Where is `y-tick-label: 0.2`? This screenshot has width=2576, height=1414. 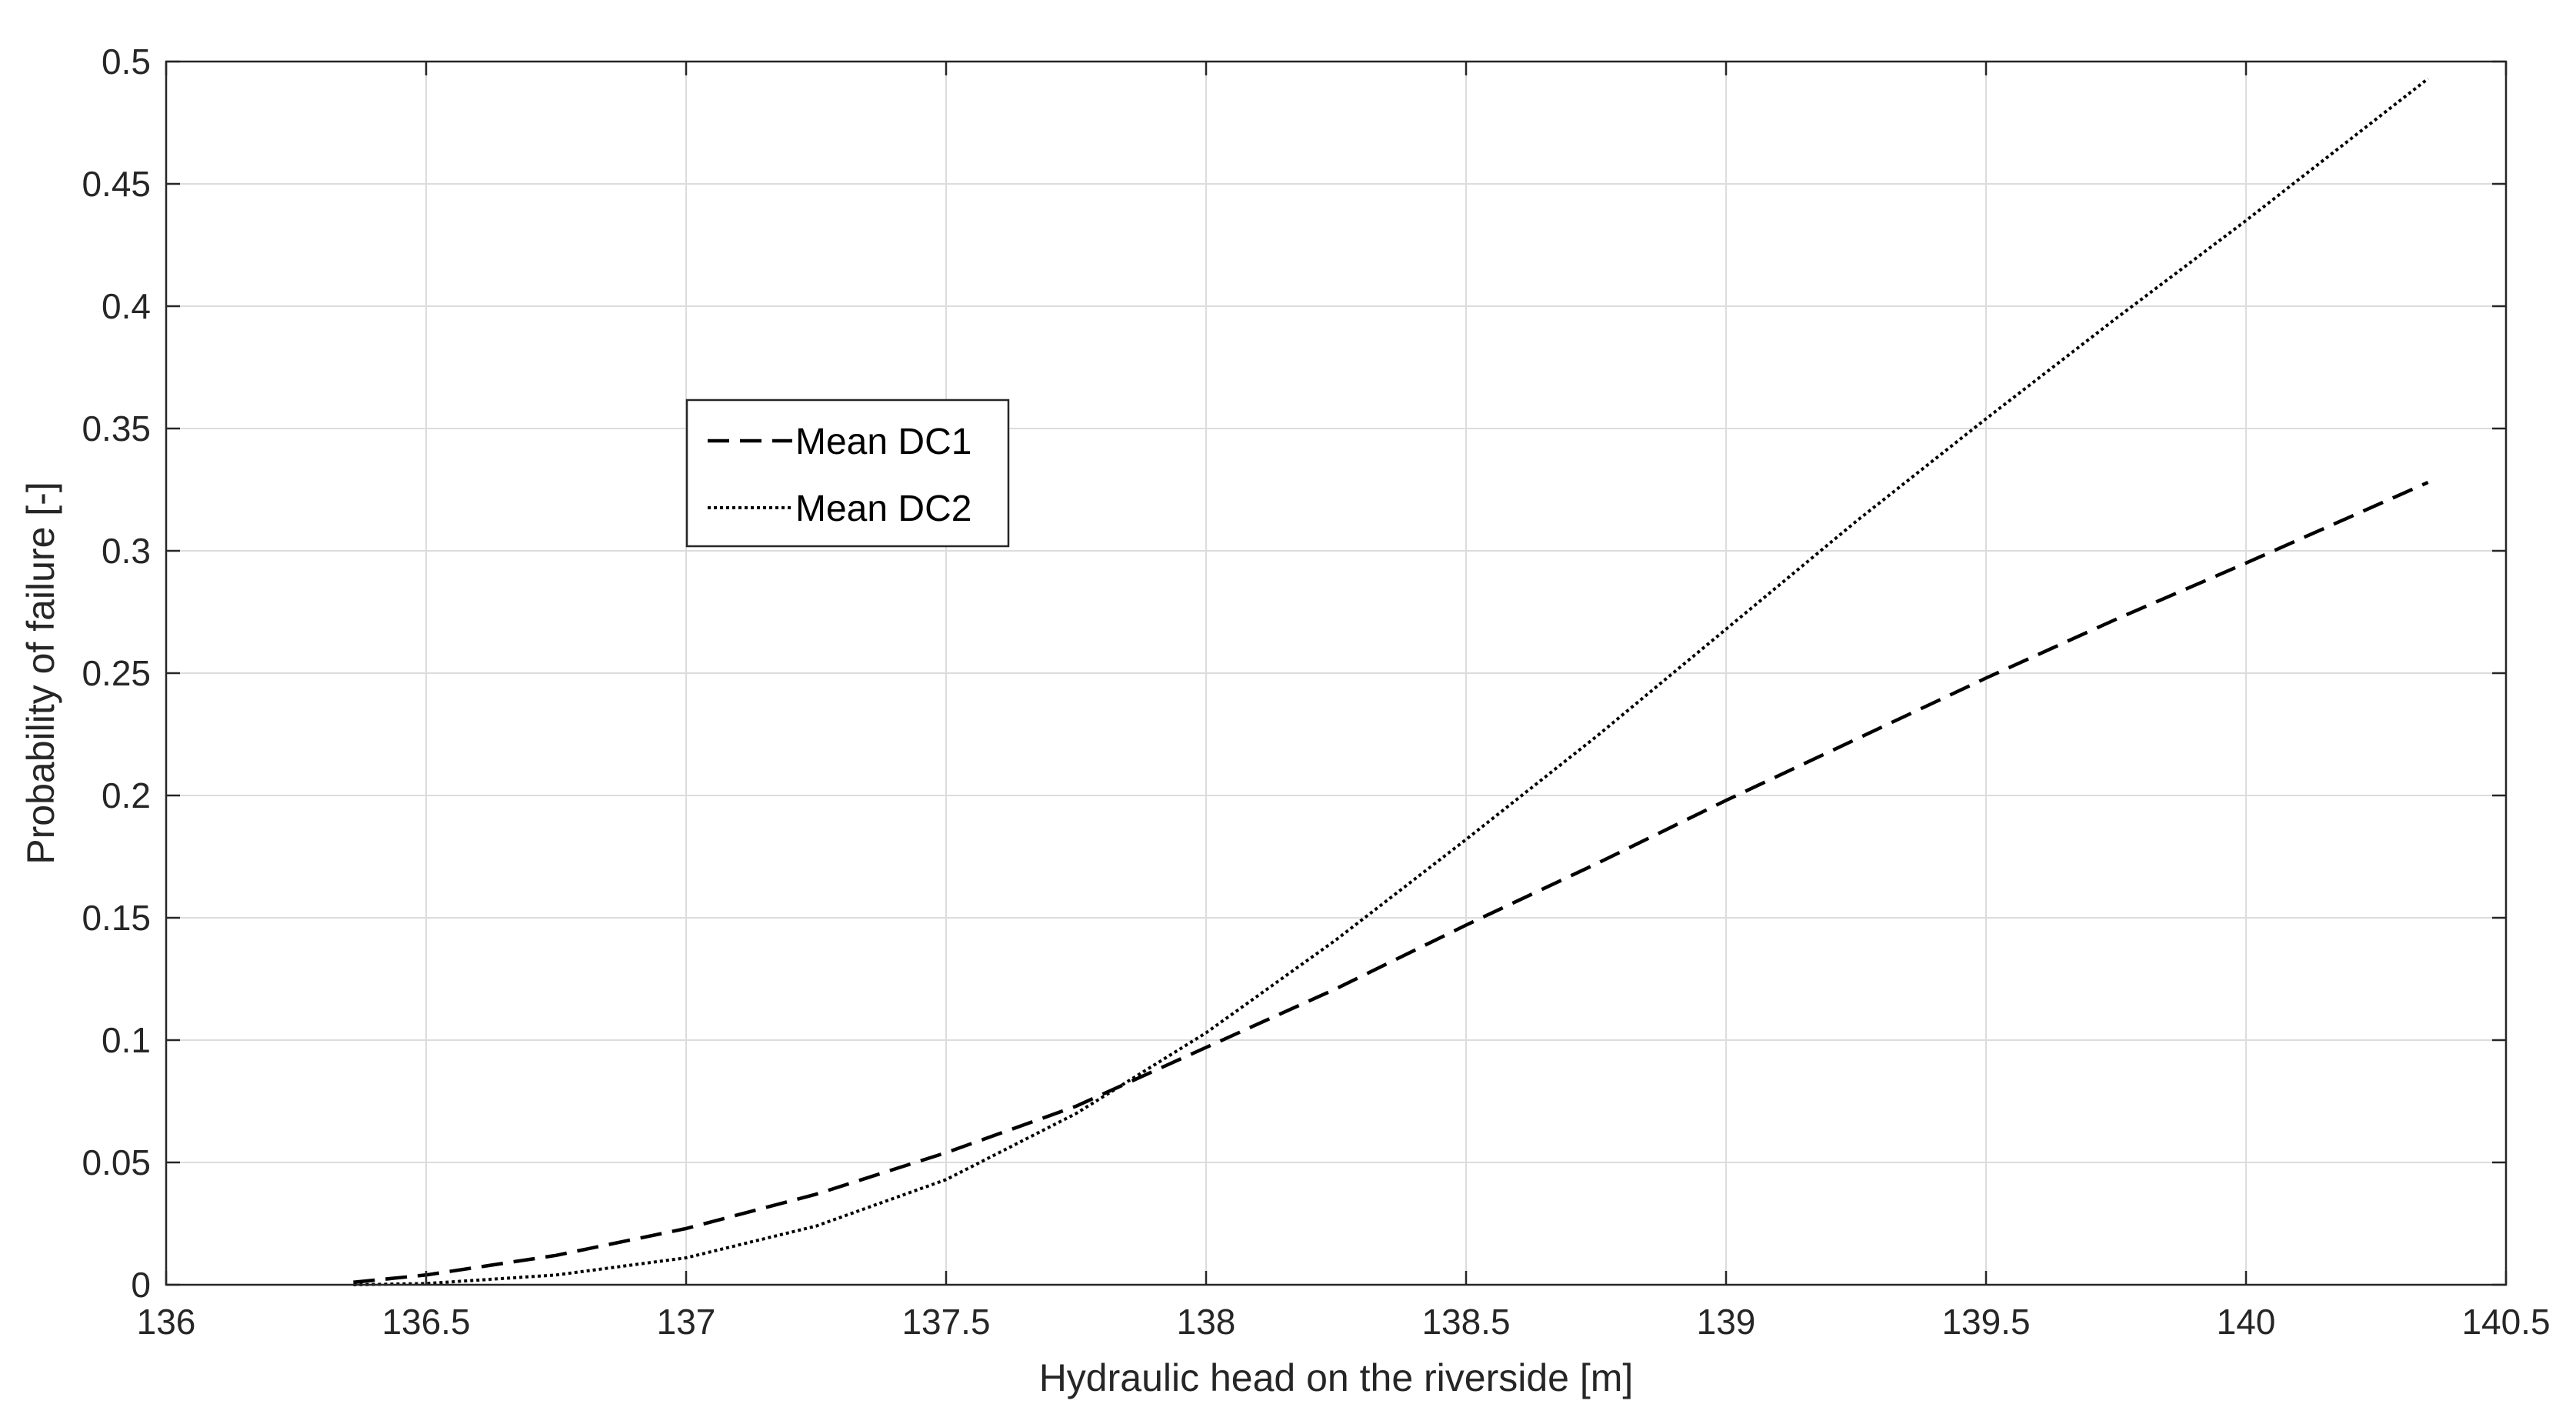 y-tick-label: 0.2 is located at coordinates (126, 795).